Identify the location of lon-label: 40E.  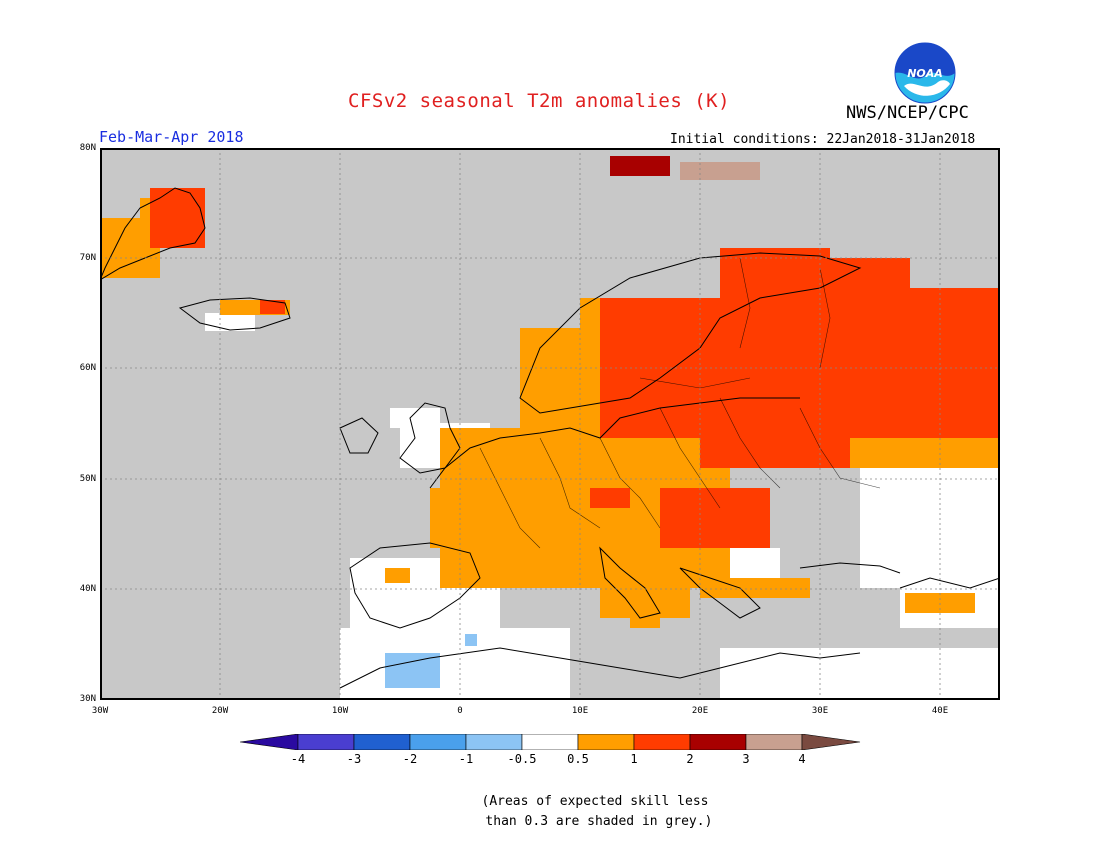
(940, 711).